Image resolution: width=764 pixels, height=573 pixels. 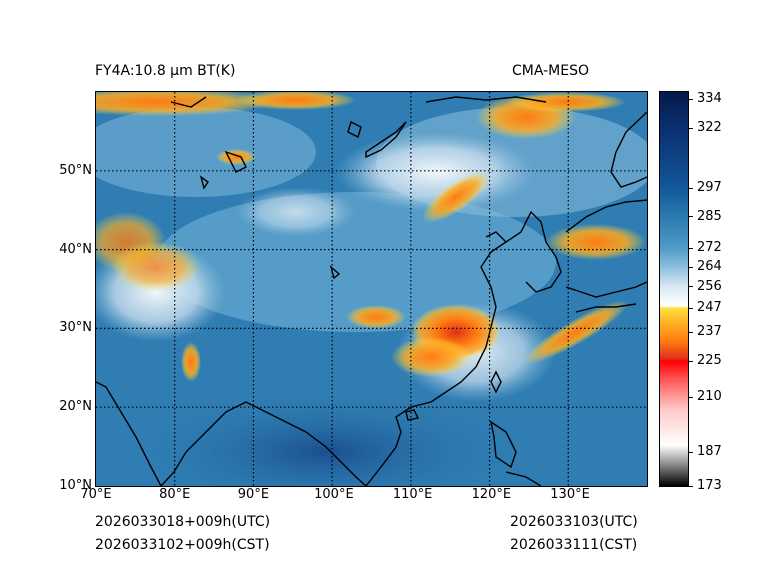 I want to click on lat-tick-label: 10°N, so click(x=75, y=485).